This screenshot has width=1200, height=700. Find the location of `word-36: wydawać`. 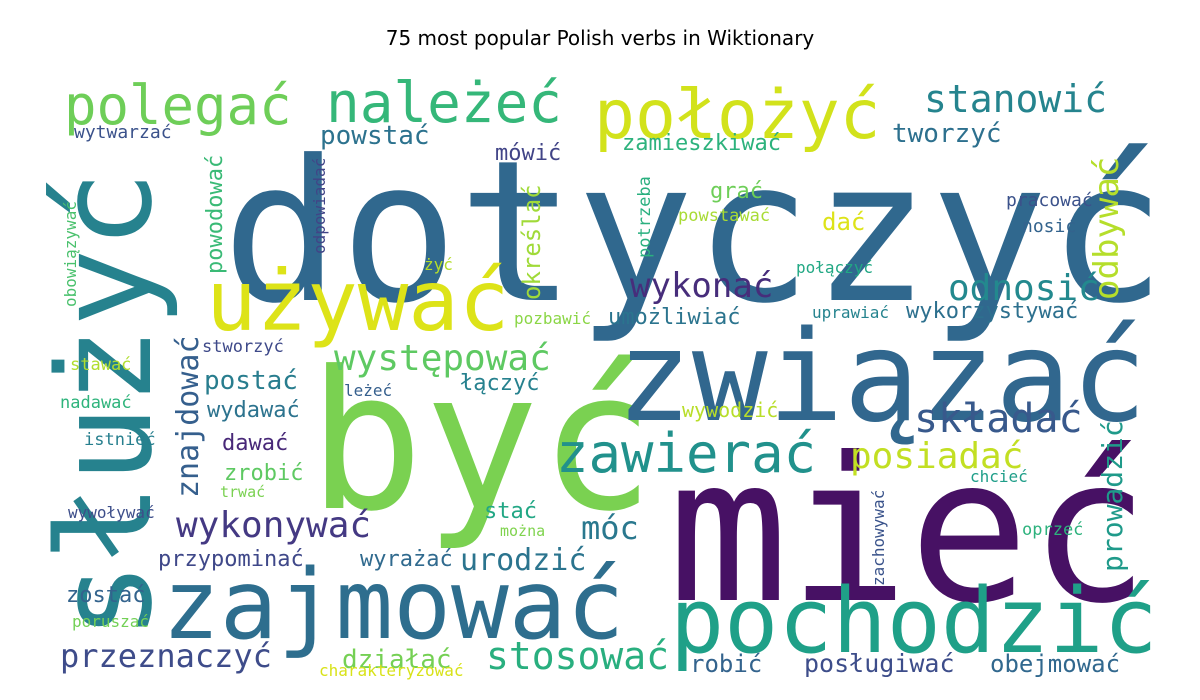

word-36: wydawać is located at coordinates (253, 410).